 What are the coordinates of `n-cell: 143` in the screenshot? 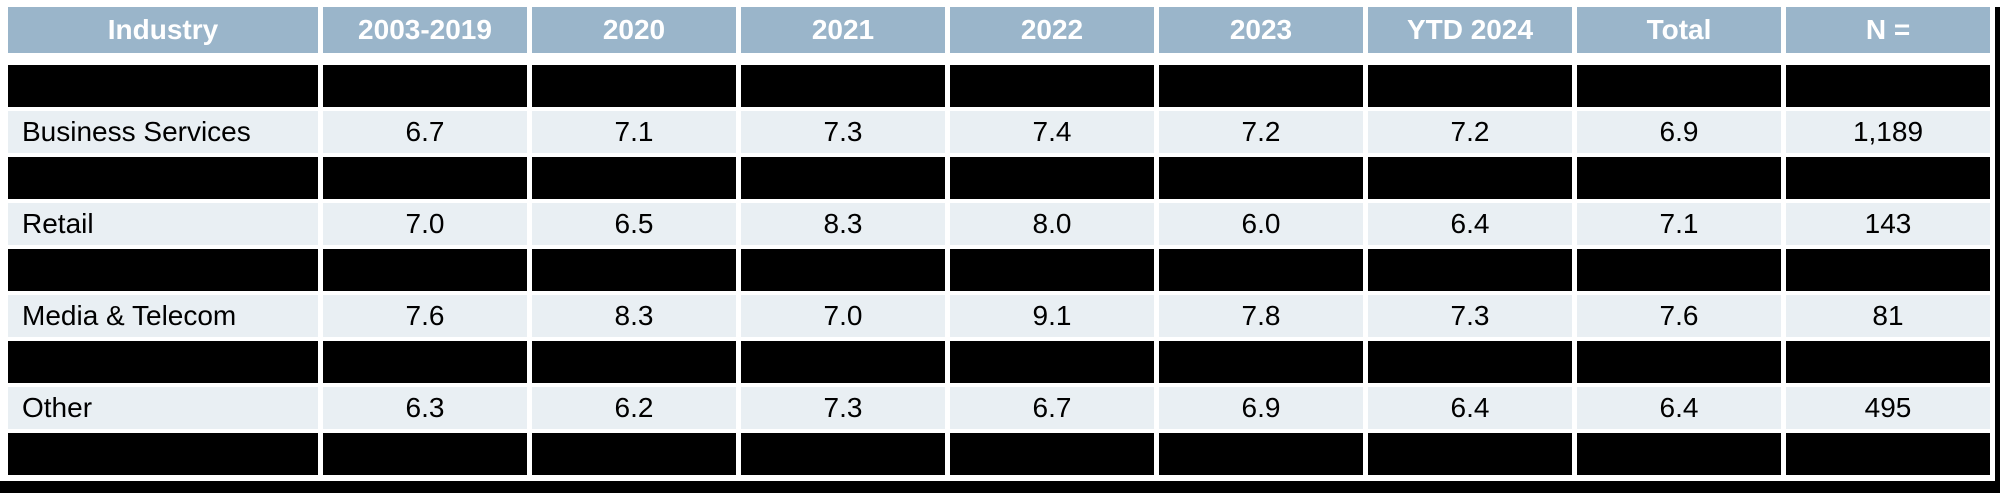 It's located at (1888, 224).